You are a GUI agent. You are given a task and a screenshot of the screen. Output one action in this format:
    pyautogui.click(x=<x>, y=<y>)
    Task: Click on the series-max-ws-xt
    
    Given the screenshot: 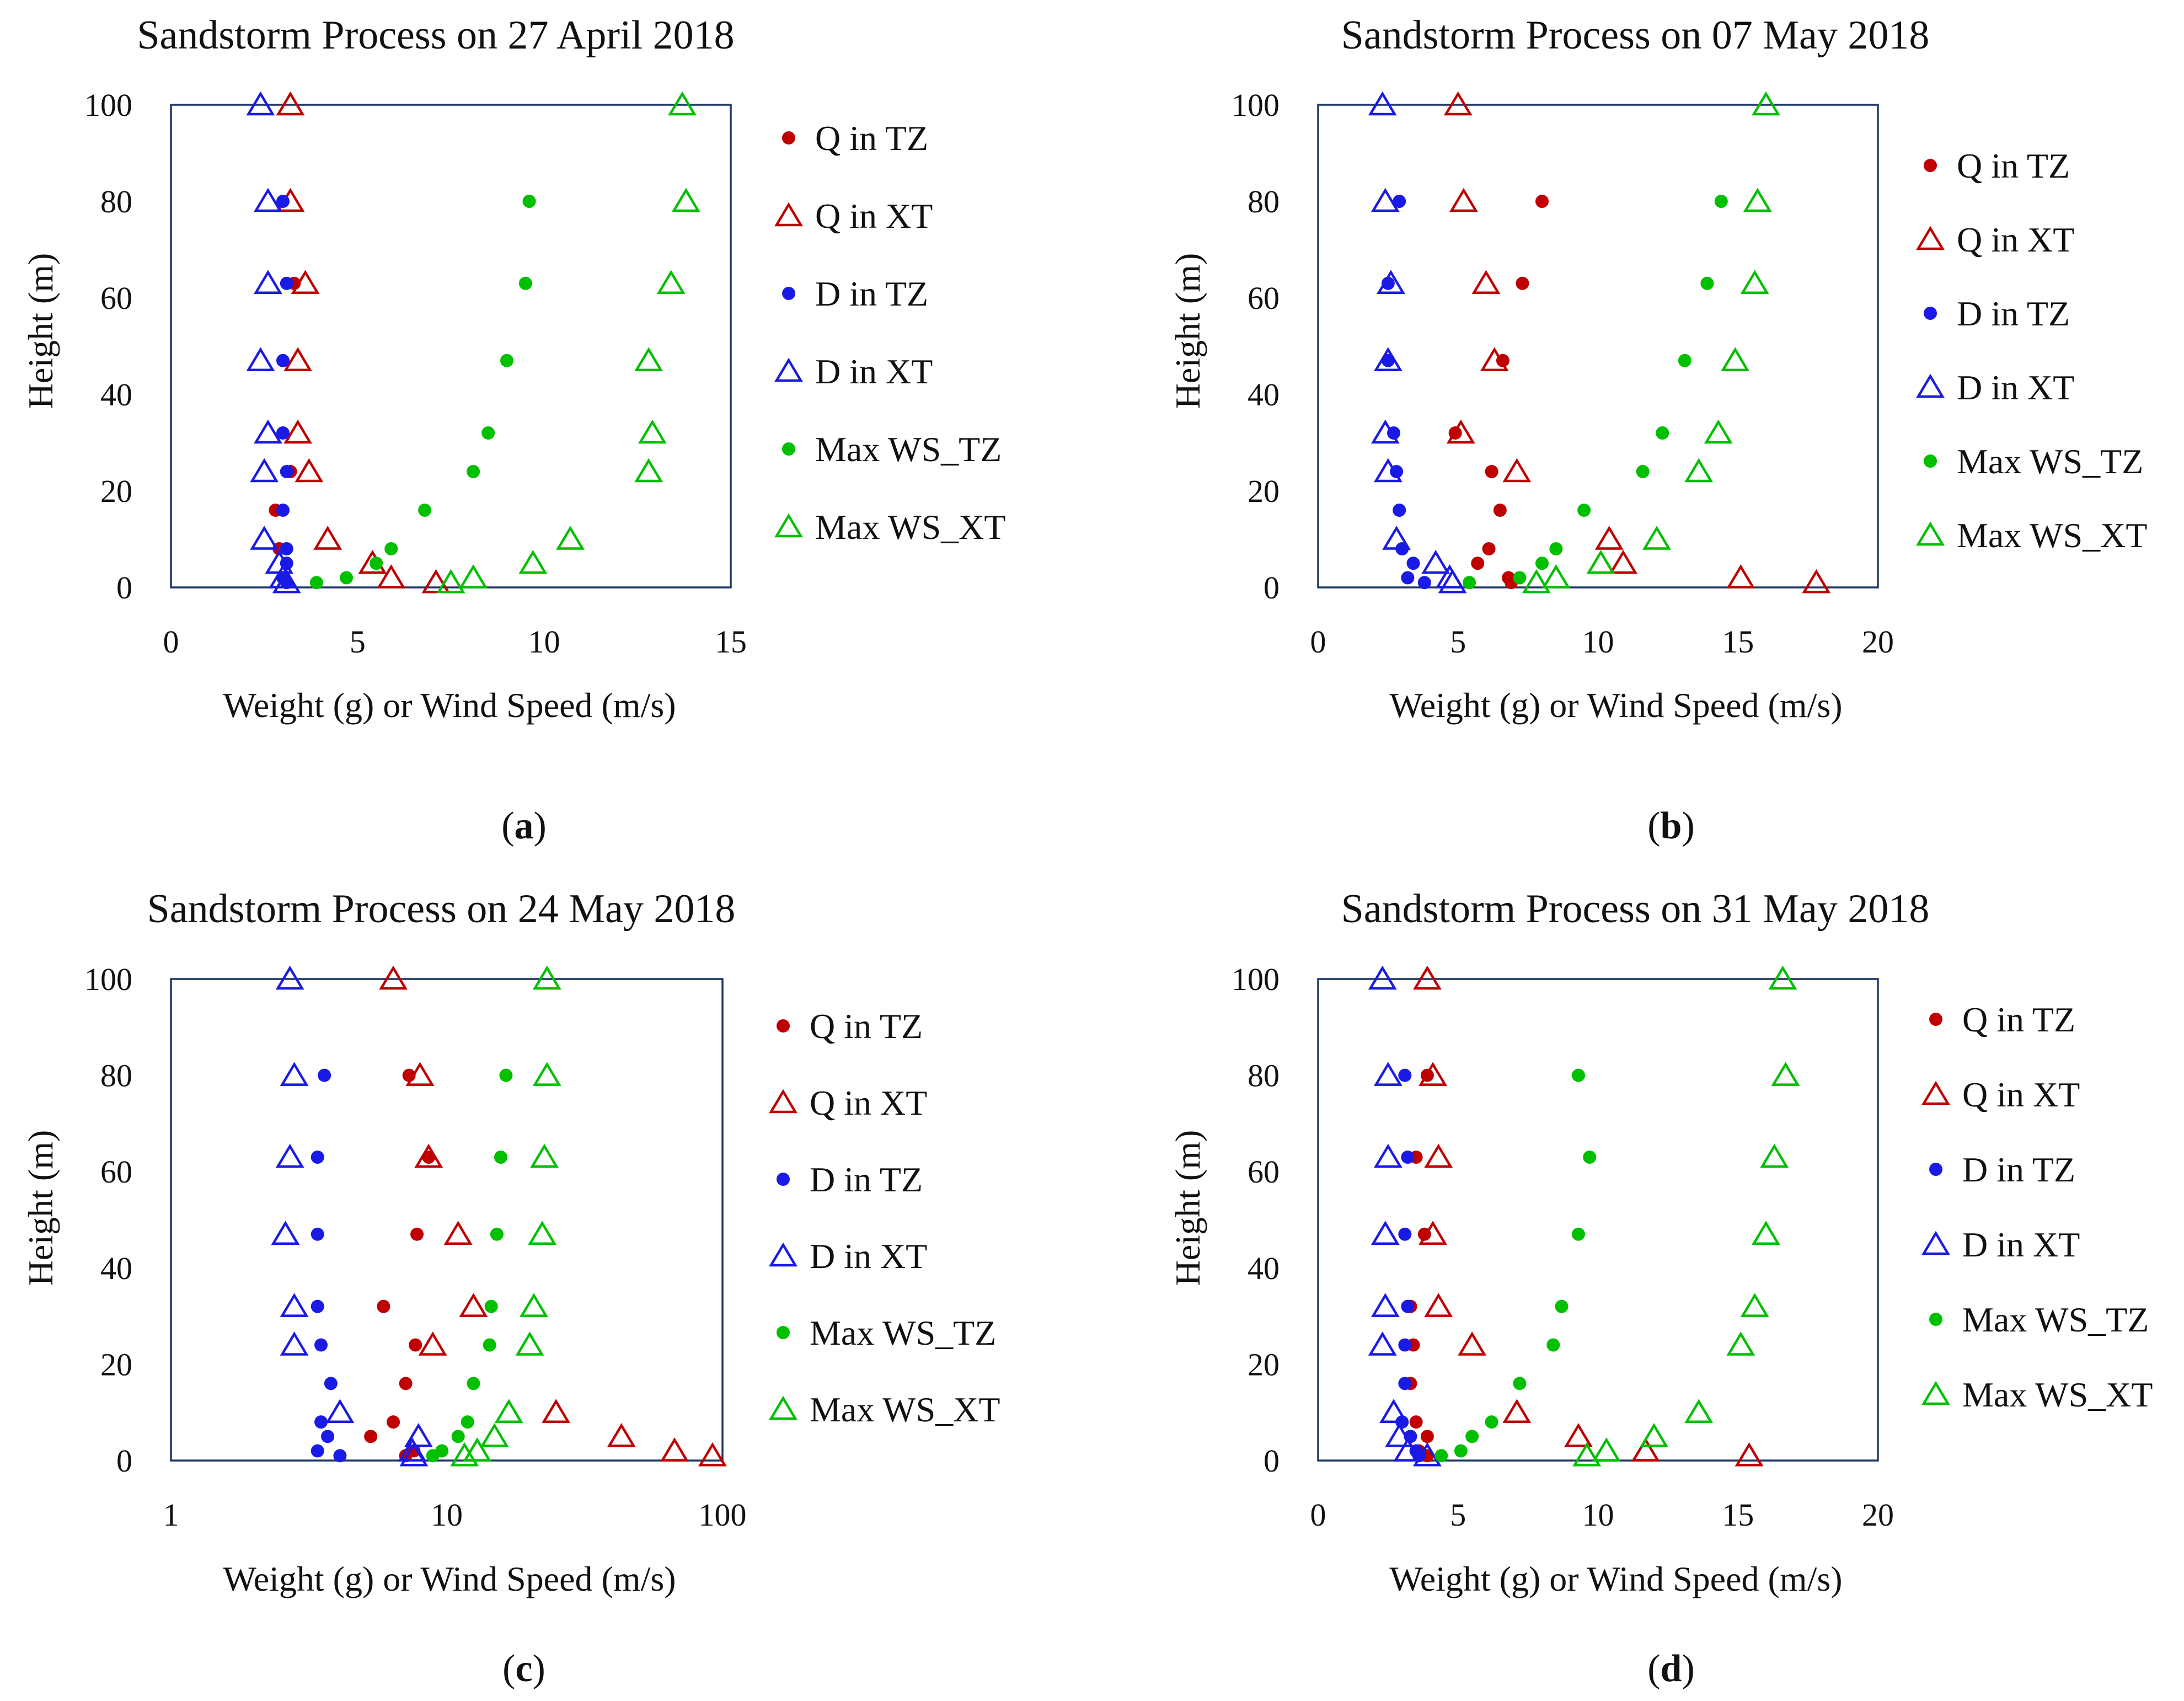 What is the action you would take?
    pyautogui.click(x=1686, y=1216)
    